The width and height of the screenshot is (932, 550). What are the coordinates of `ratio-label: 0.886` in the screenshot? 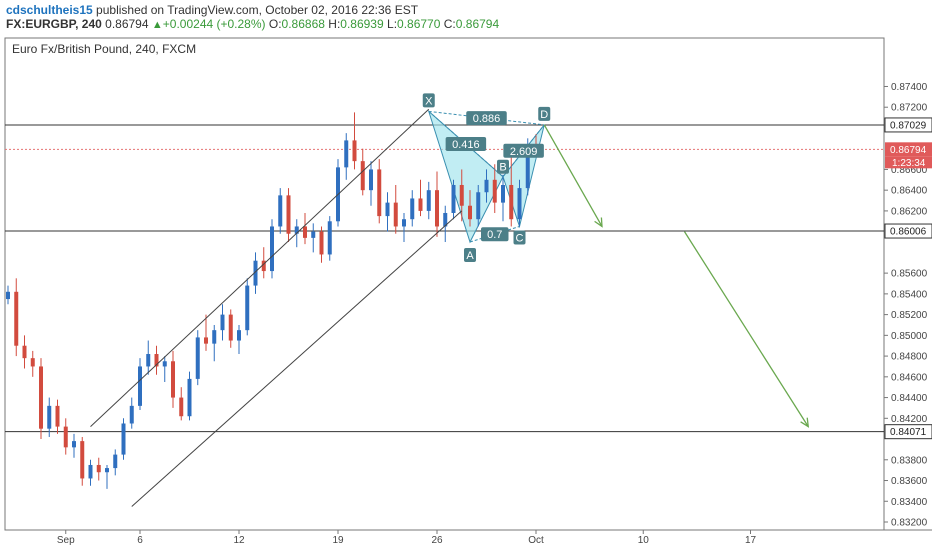 It's located at (487, 119).